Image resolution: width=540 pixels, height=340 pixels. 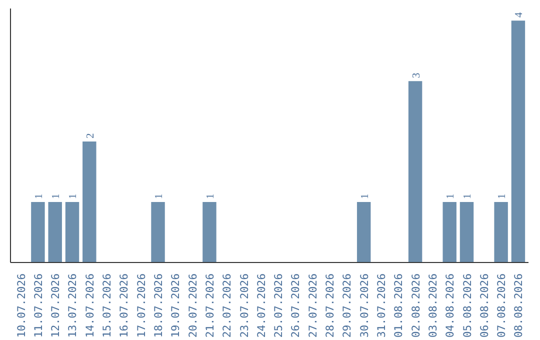 I want to click on data-label: 4, so click(x=520, y=15).